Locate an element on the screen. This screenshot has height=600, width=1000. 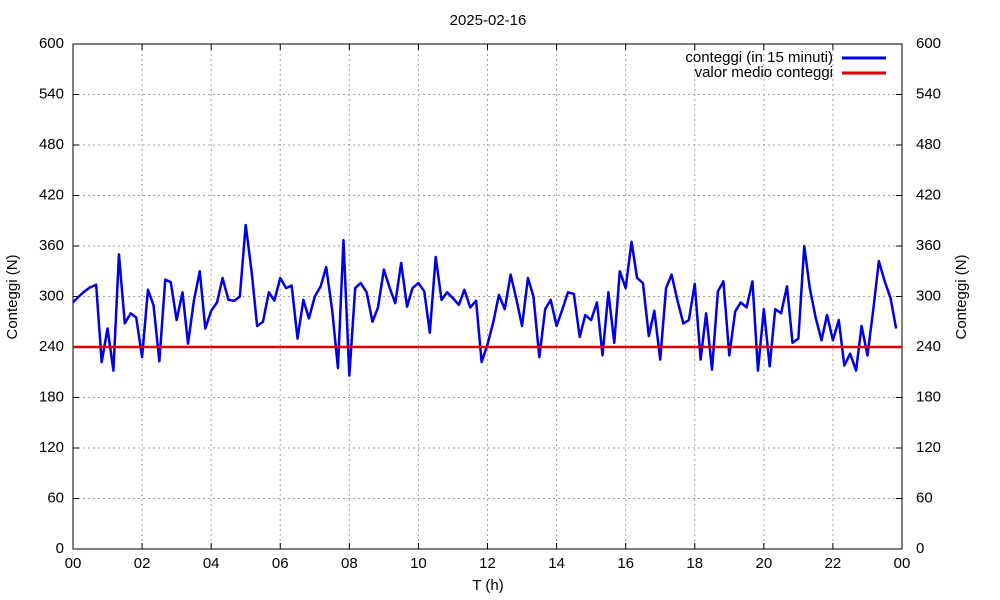
y2-tick-label: 600 is located at coordinates (928, 43).